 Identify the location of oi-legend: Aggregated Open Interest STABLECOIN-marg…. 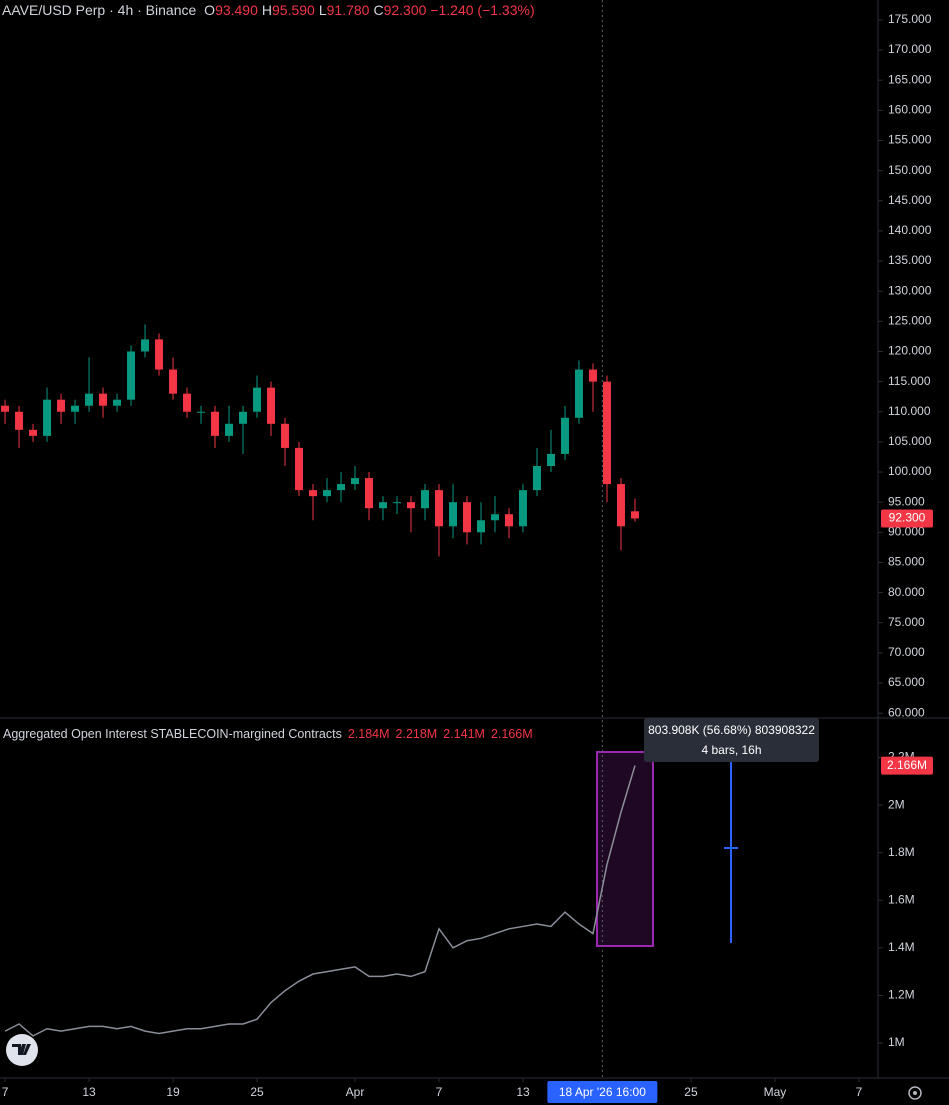
(268, 734).